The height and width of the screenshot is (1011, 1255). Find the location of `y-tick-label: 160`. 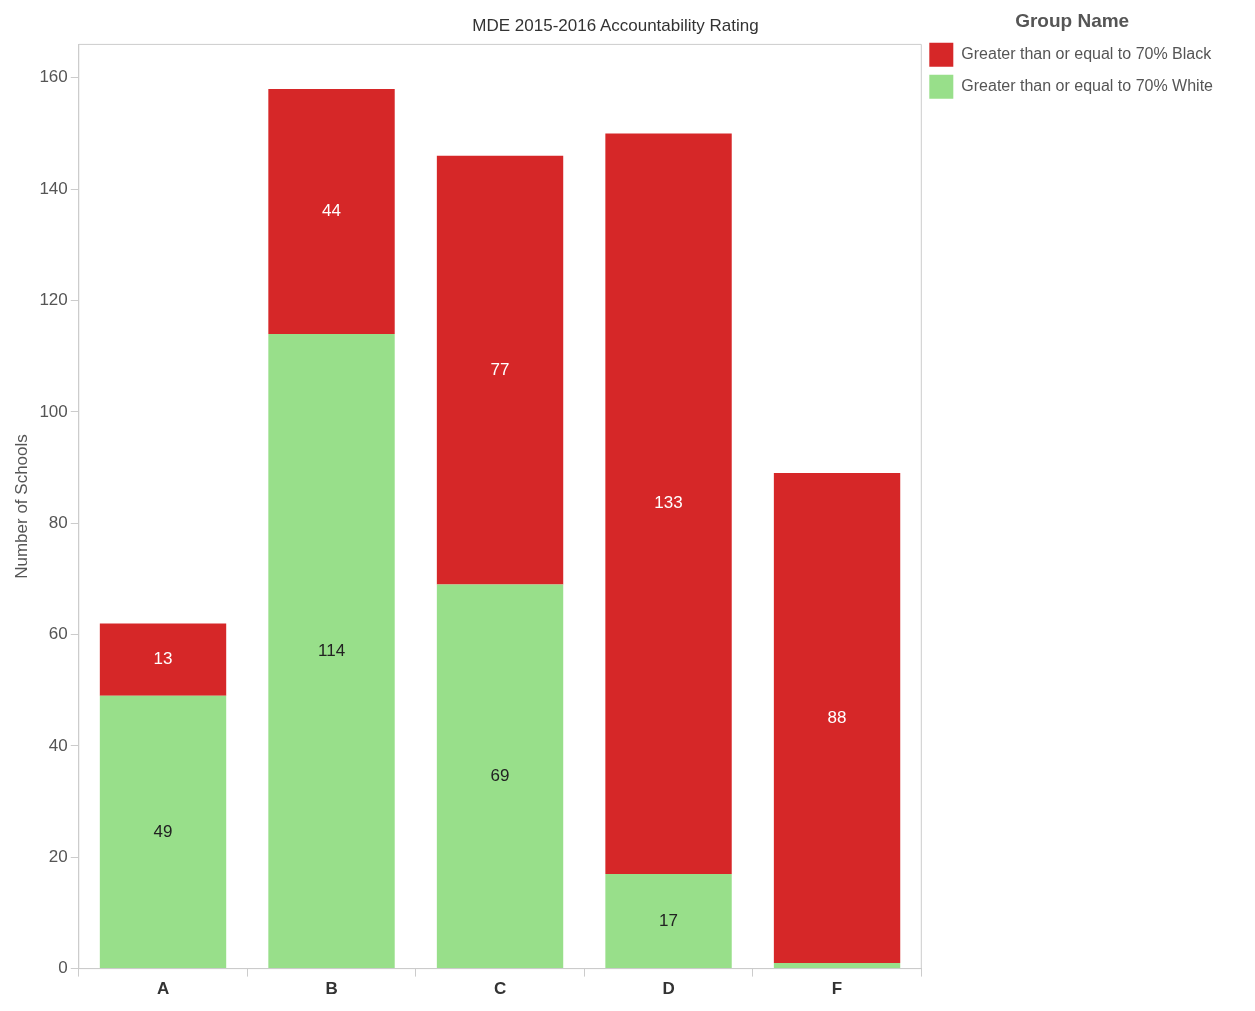

y-tick-label: 160 is located at coordinates (53, 77).